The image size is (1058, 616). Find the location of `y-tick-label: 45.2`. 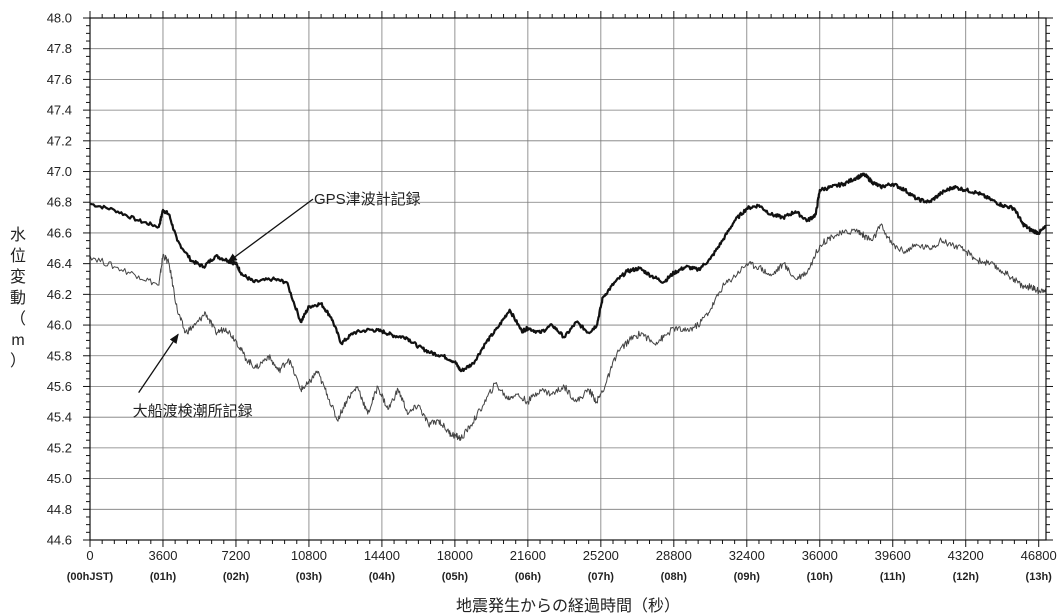

y-tick-label: 45.2 is located at coordinates (59, 447).